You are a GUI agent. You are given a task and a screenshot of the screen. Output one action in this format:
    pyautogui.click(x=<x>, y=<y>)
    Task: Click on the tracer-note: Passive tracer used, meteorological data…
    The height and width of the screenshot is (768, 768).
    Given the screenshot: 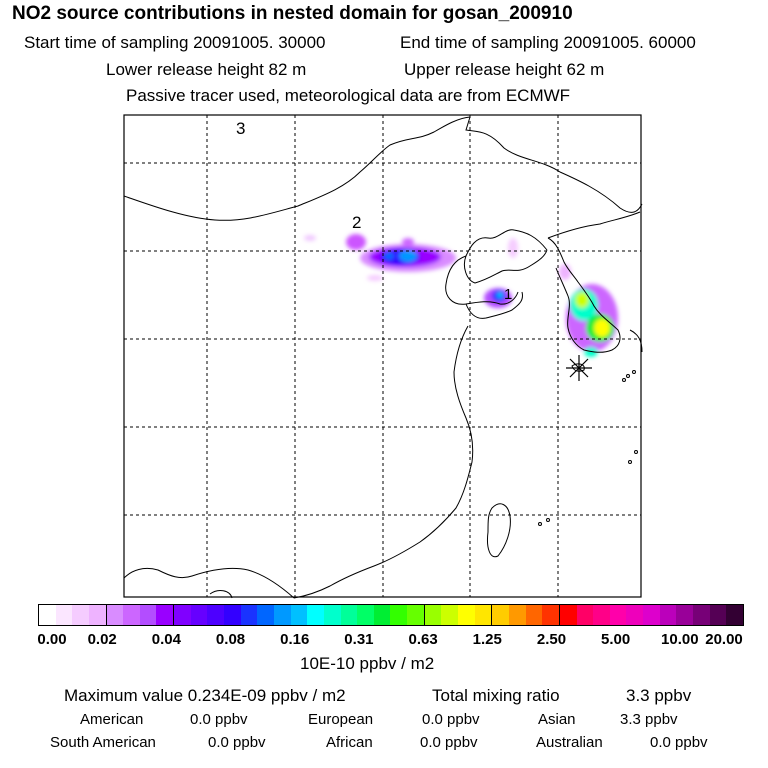 What is the action you would take?
    pyautogui.click(x=348, y=95)
    